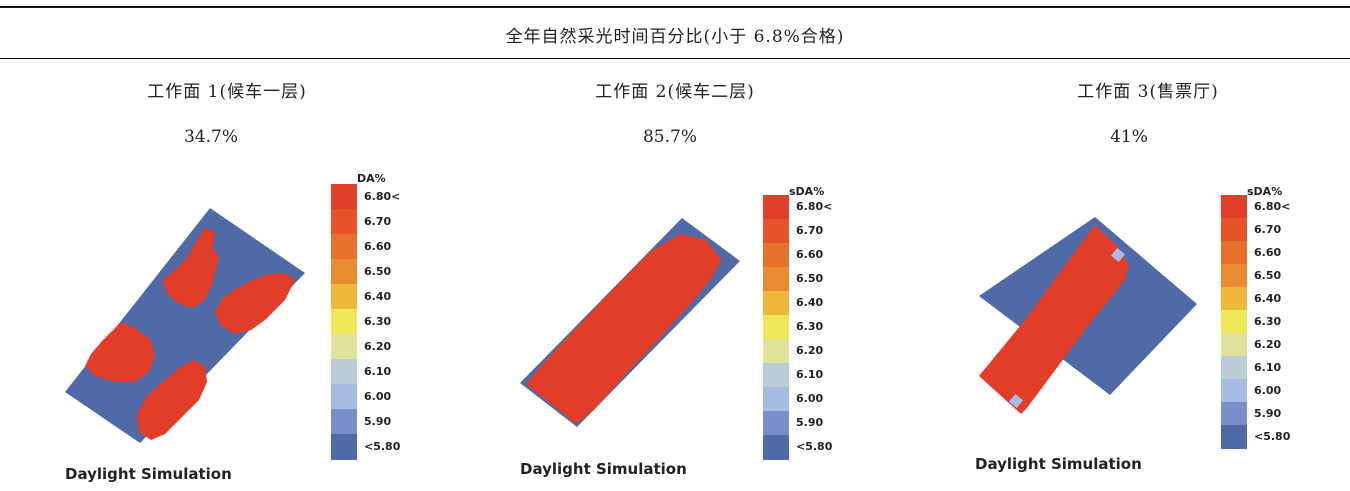 The image size is (1350, 491). What do you see at coordinates (807, 191) in the screenshot?
I see `legend-title-2: sDA%` at bounding box center [807, 191].